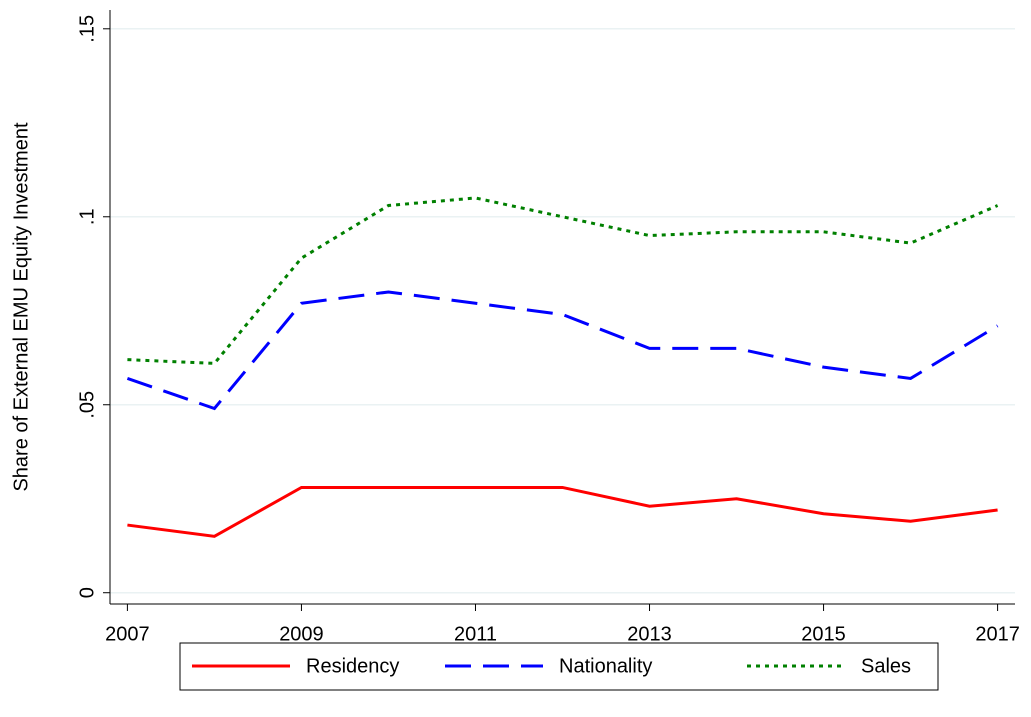  What do you see at coordinates (21, 306) in the screenshot?
I see `y-axis-label: Share of External EMU Equity Investment` at bounding box center [21, 306].